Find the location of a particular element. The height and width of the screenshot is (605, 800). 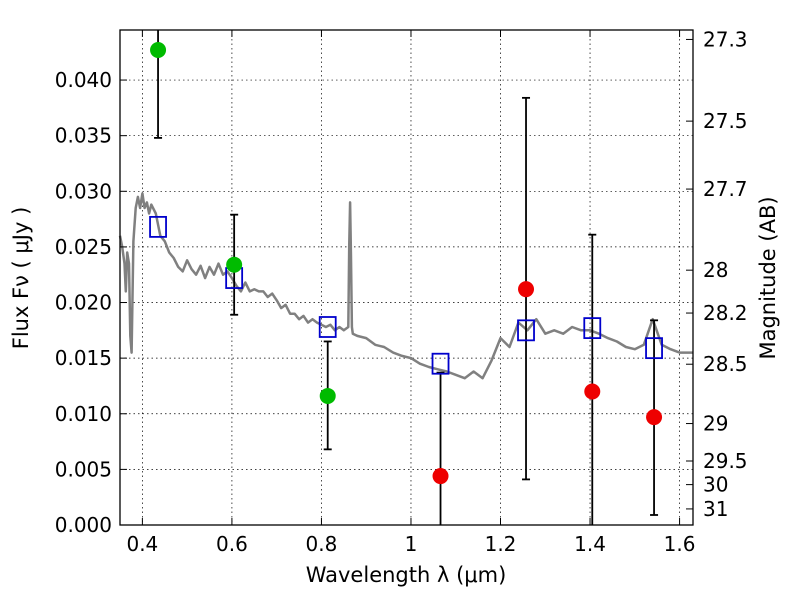

right-tick-label: 28.2 is located at coordinates (725, 313).